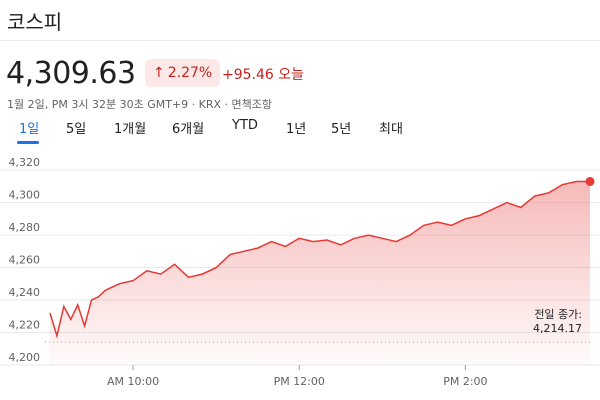 The width and height of the screenshot is (600, 400). I want to click on tab-5y: 5년, so click(341, 129).